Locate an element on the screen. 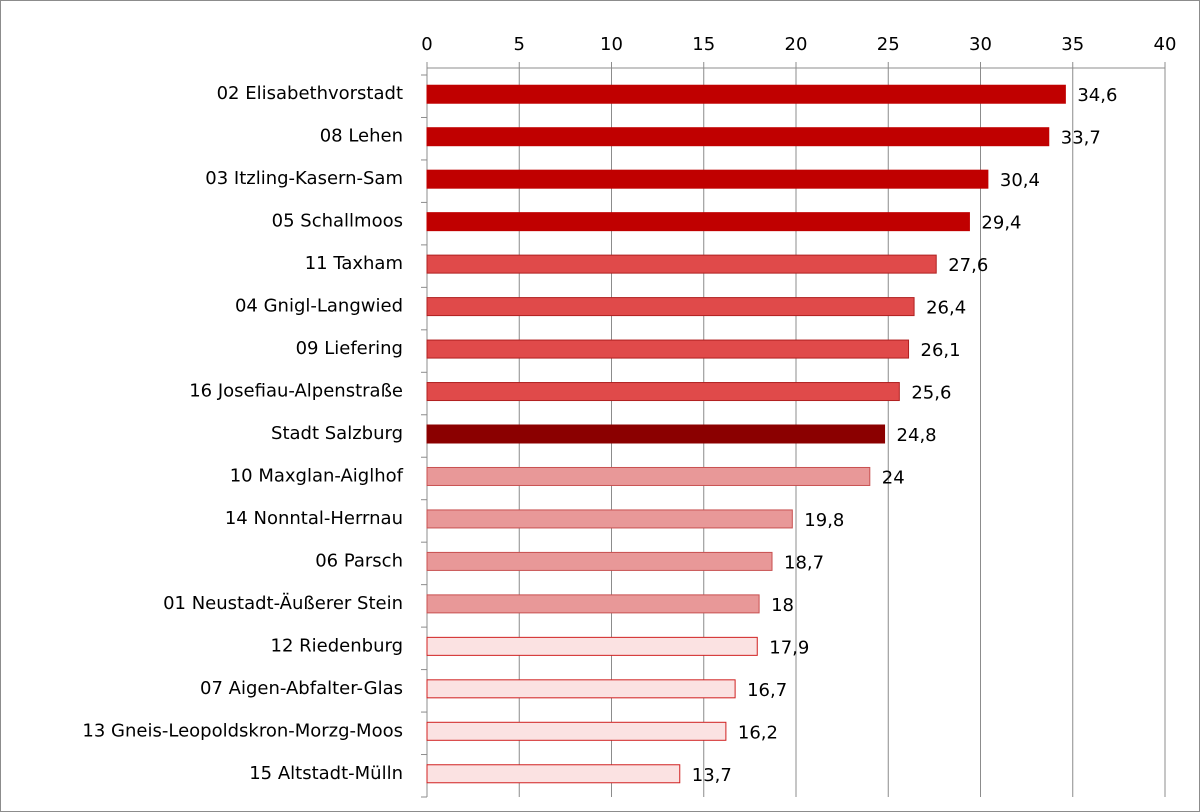 The width and height of the screenshot is (1200, 812). data-label: 19,8 is located at coordinates (824, 520).